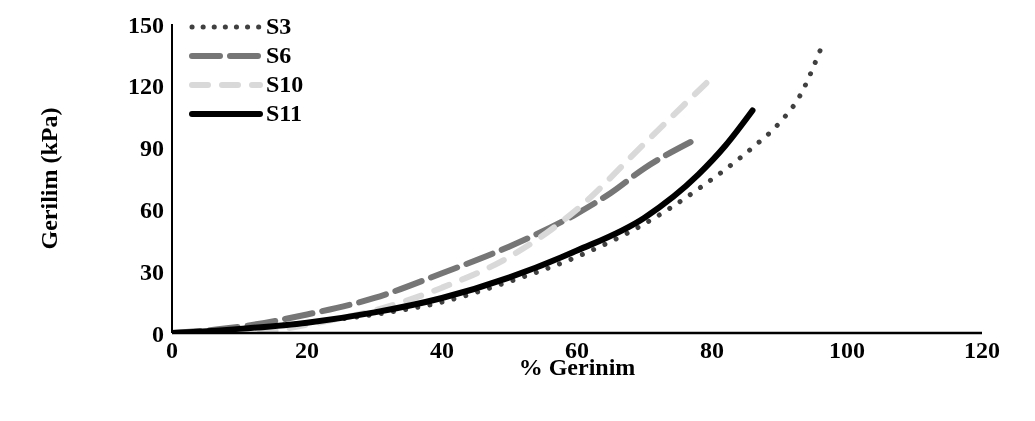  I want to click on legend-label: S6, so click(279, 55).